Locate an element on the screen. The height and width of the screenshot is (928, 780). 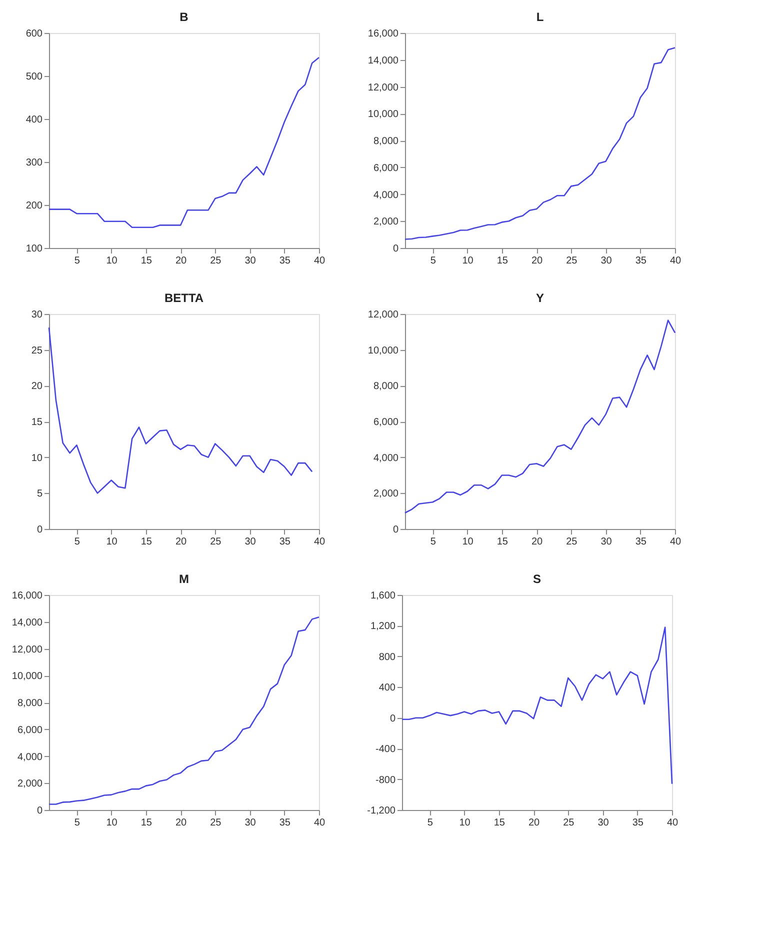
y-tick-label: -800 is located at coordinates (385, 780).